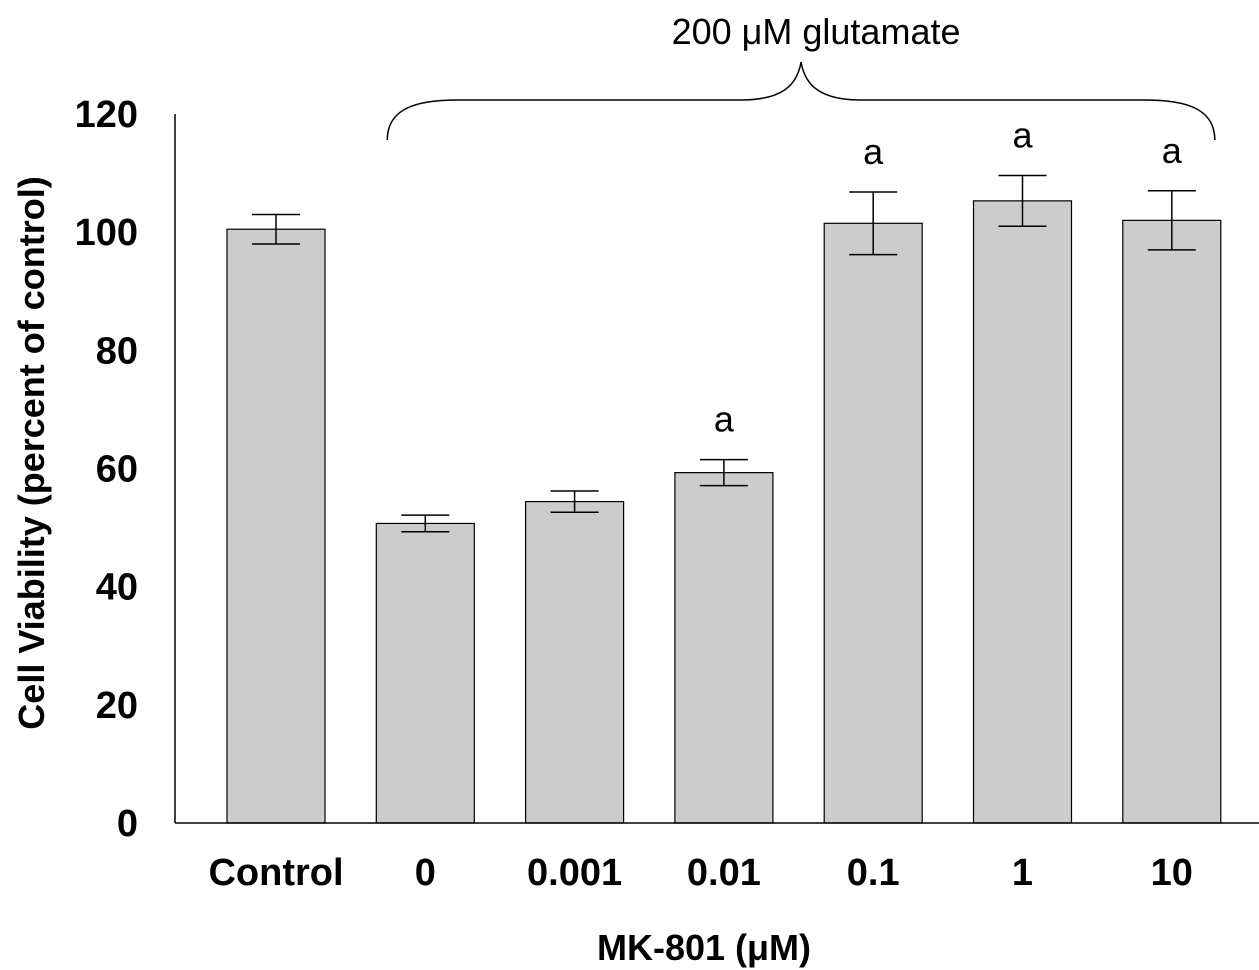  I want to click on x-tick-label-3: 0.01, so click(724, 873).